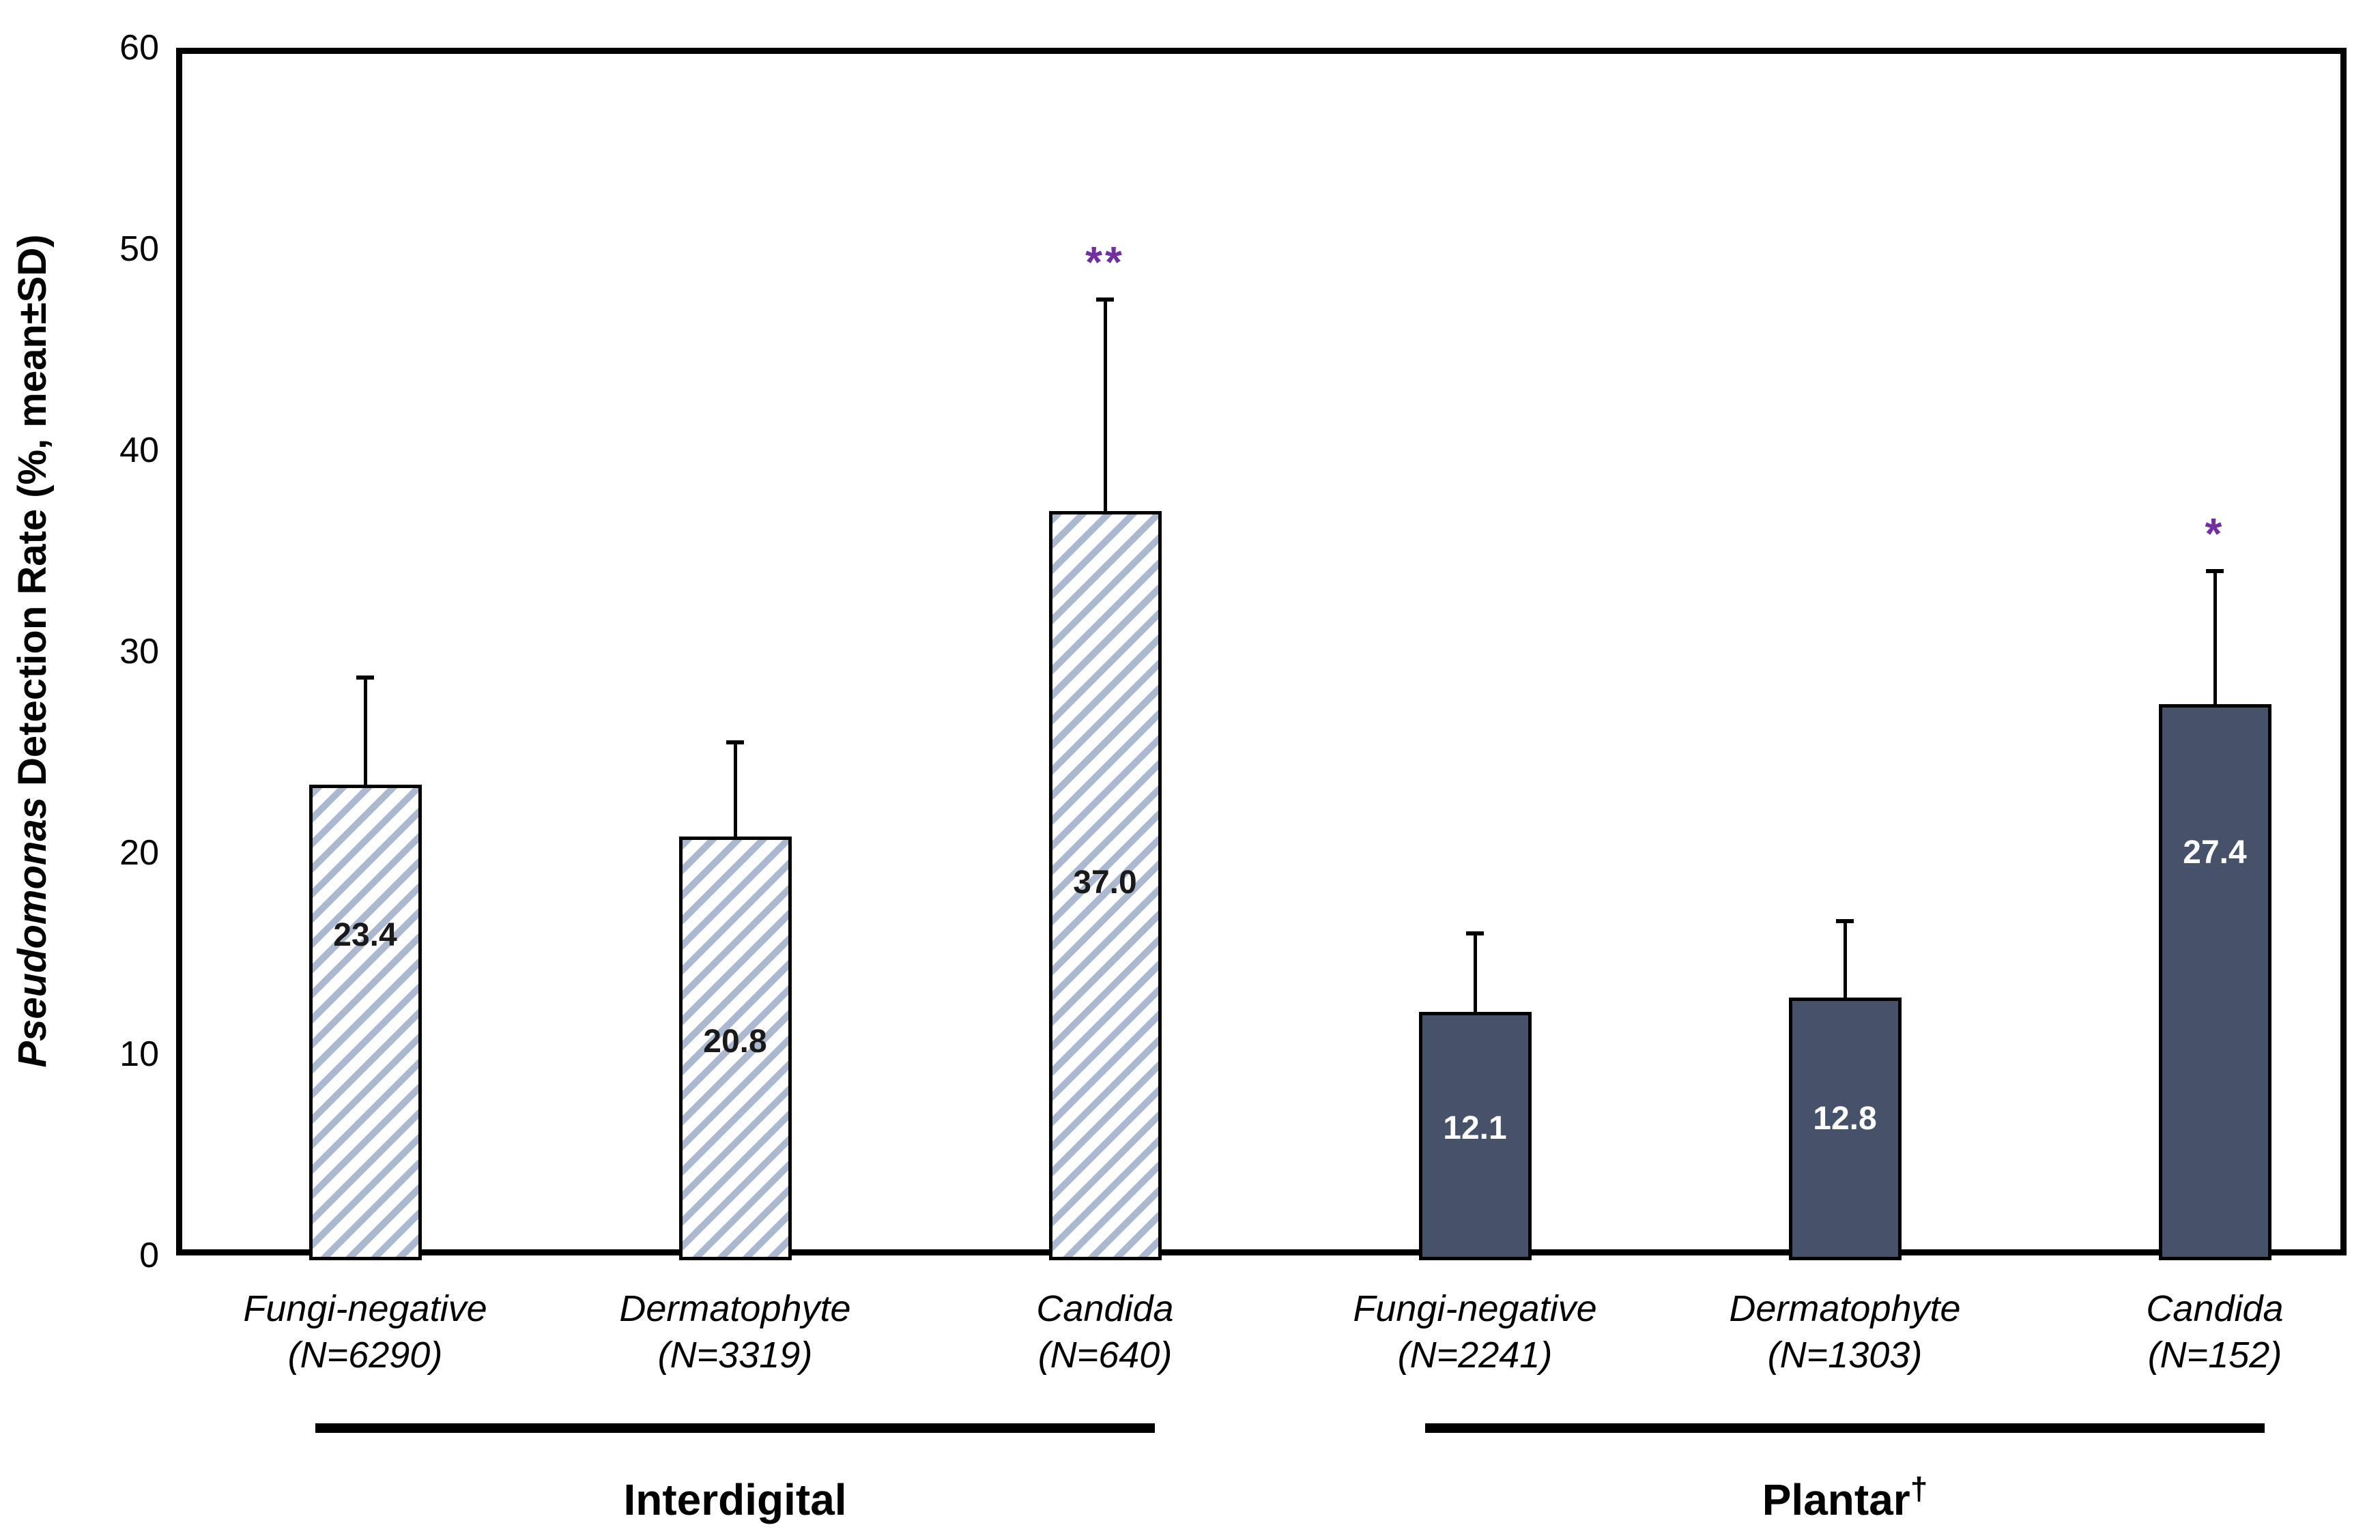 The image size is (2380, 1540). What do you see at coordinates (1105, 1331) in the screenshot?
I see `category-label-interdigital-candida: Candida (N=640)` at bounding box center [1105, 1331].